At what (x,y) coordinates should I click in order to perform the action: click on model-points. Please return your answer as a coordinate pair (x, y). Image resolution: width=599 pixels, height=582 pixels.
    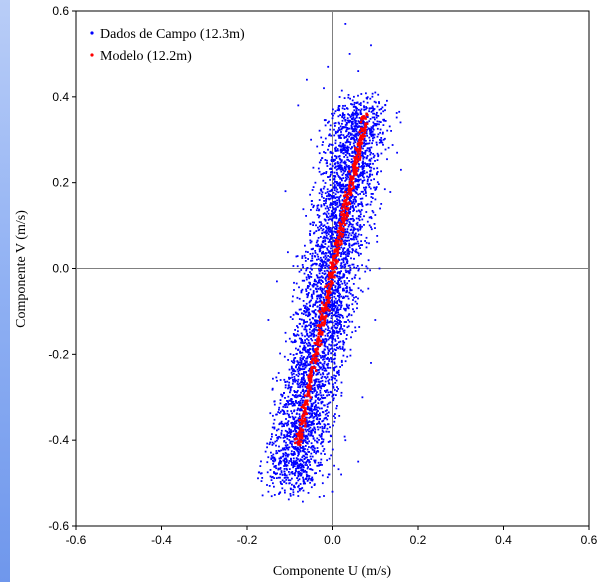
    Looking at the image, I should click on (331, 279).